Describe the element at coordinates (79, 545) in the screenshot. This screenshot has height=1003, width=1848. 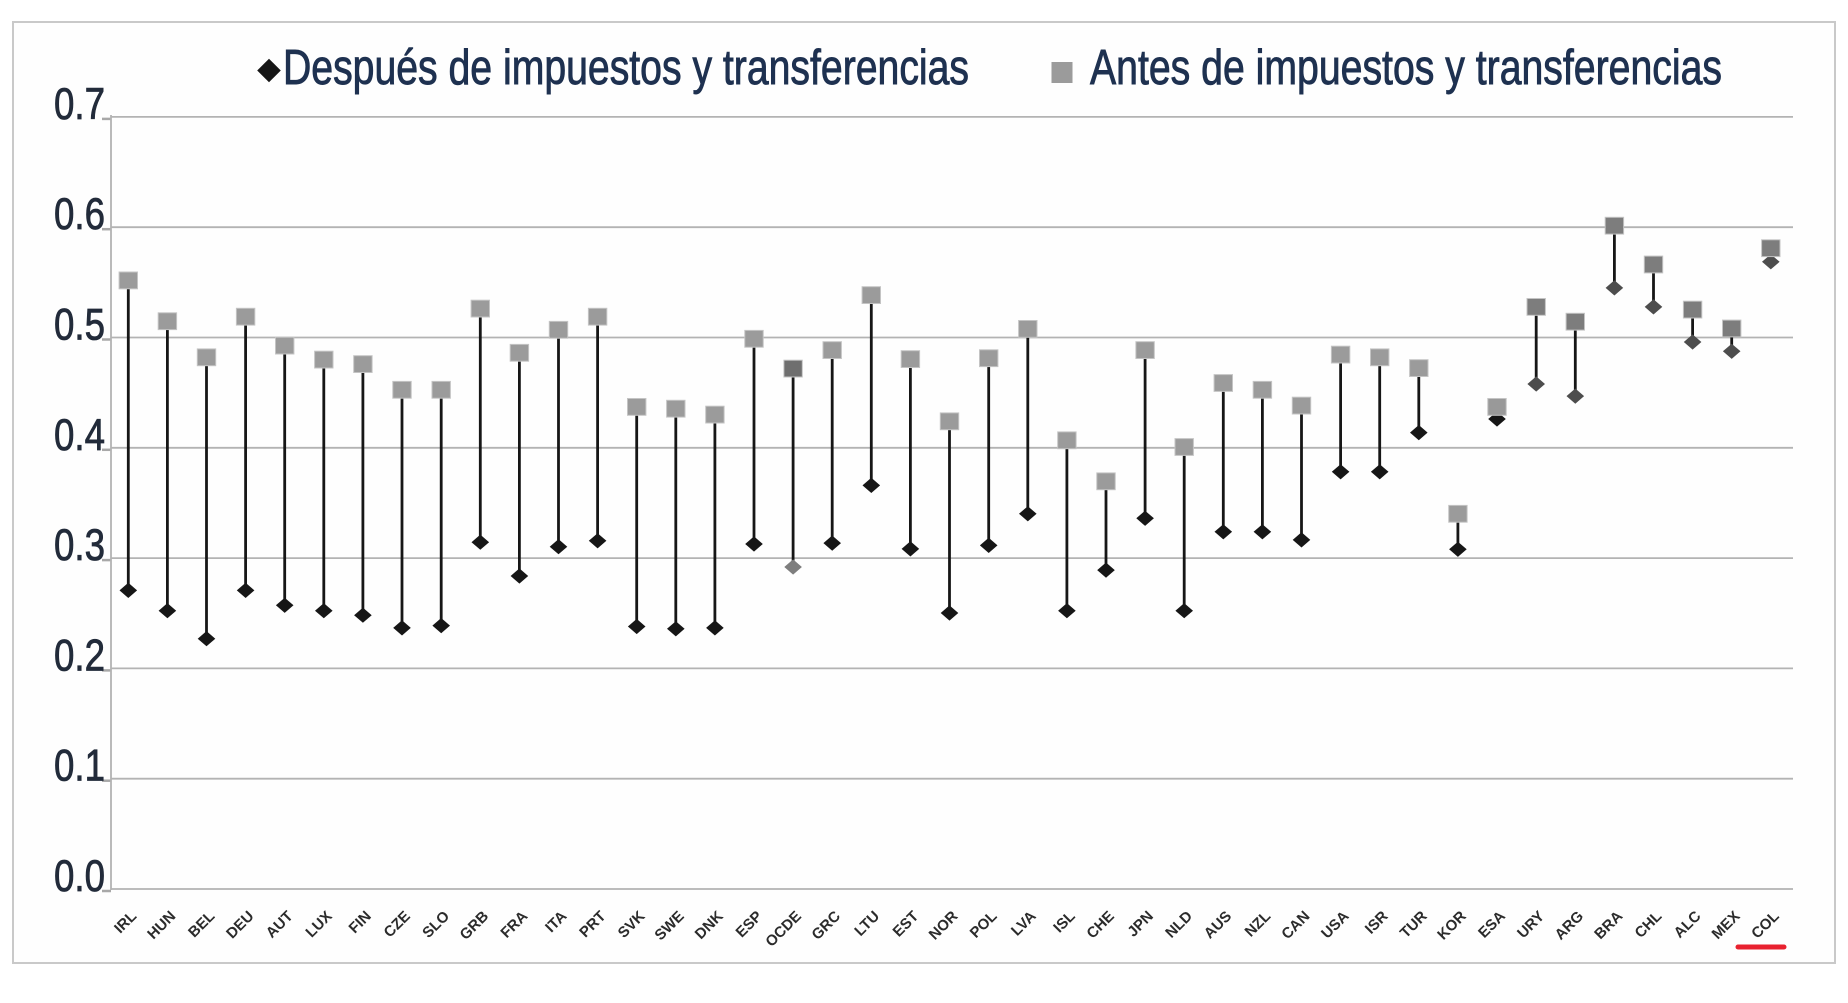
I see `svg-text: 0.3` at that location.